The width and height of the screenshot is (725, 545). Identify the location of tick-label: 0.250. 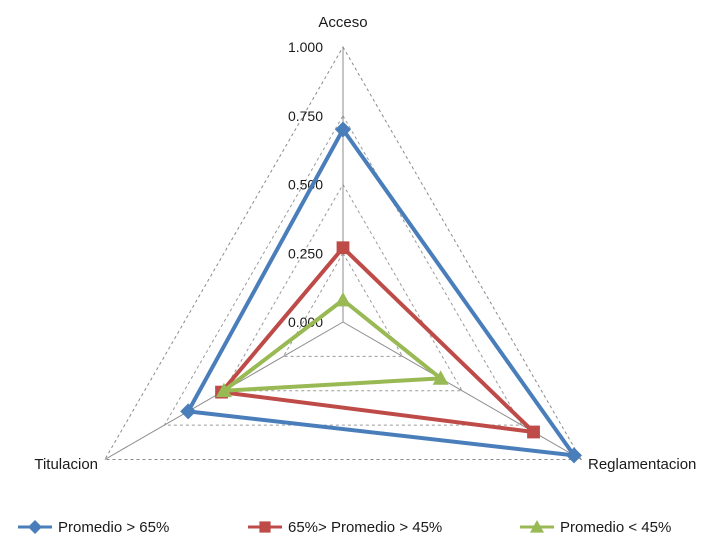
(305, 253).